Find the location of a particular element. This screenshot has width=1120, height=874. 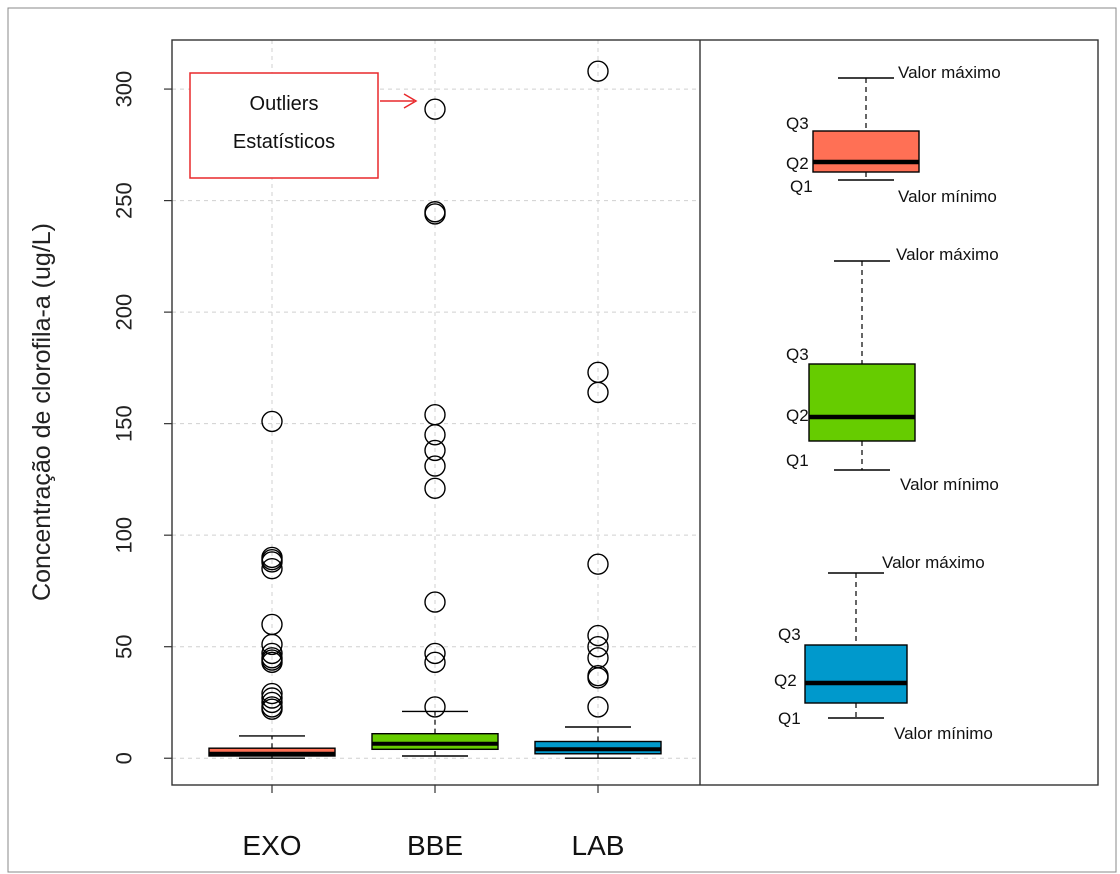

x-category-exo: EXO is located at coordinates (271, 845).